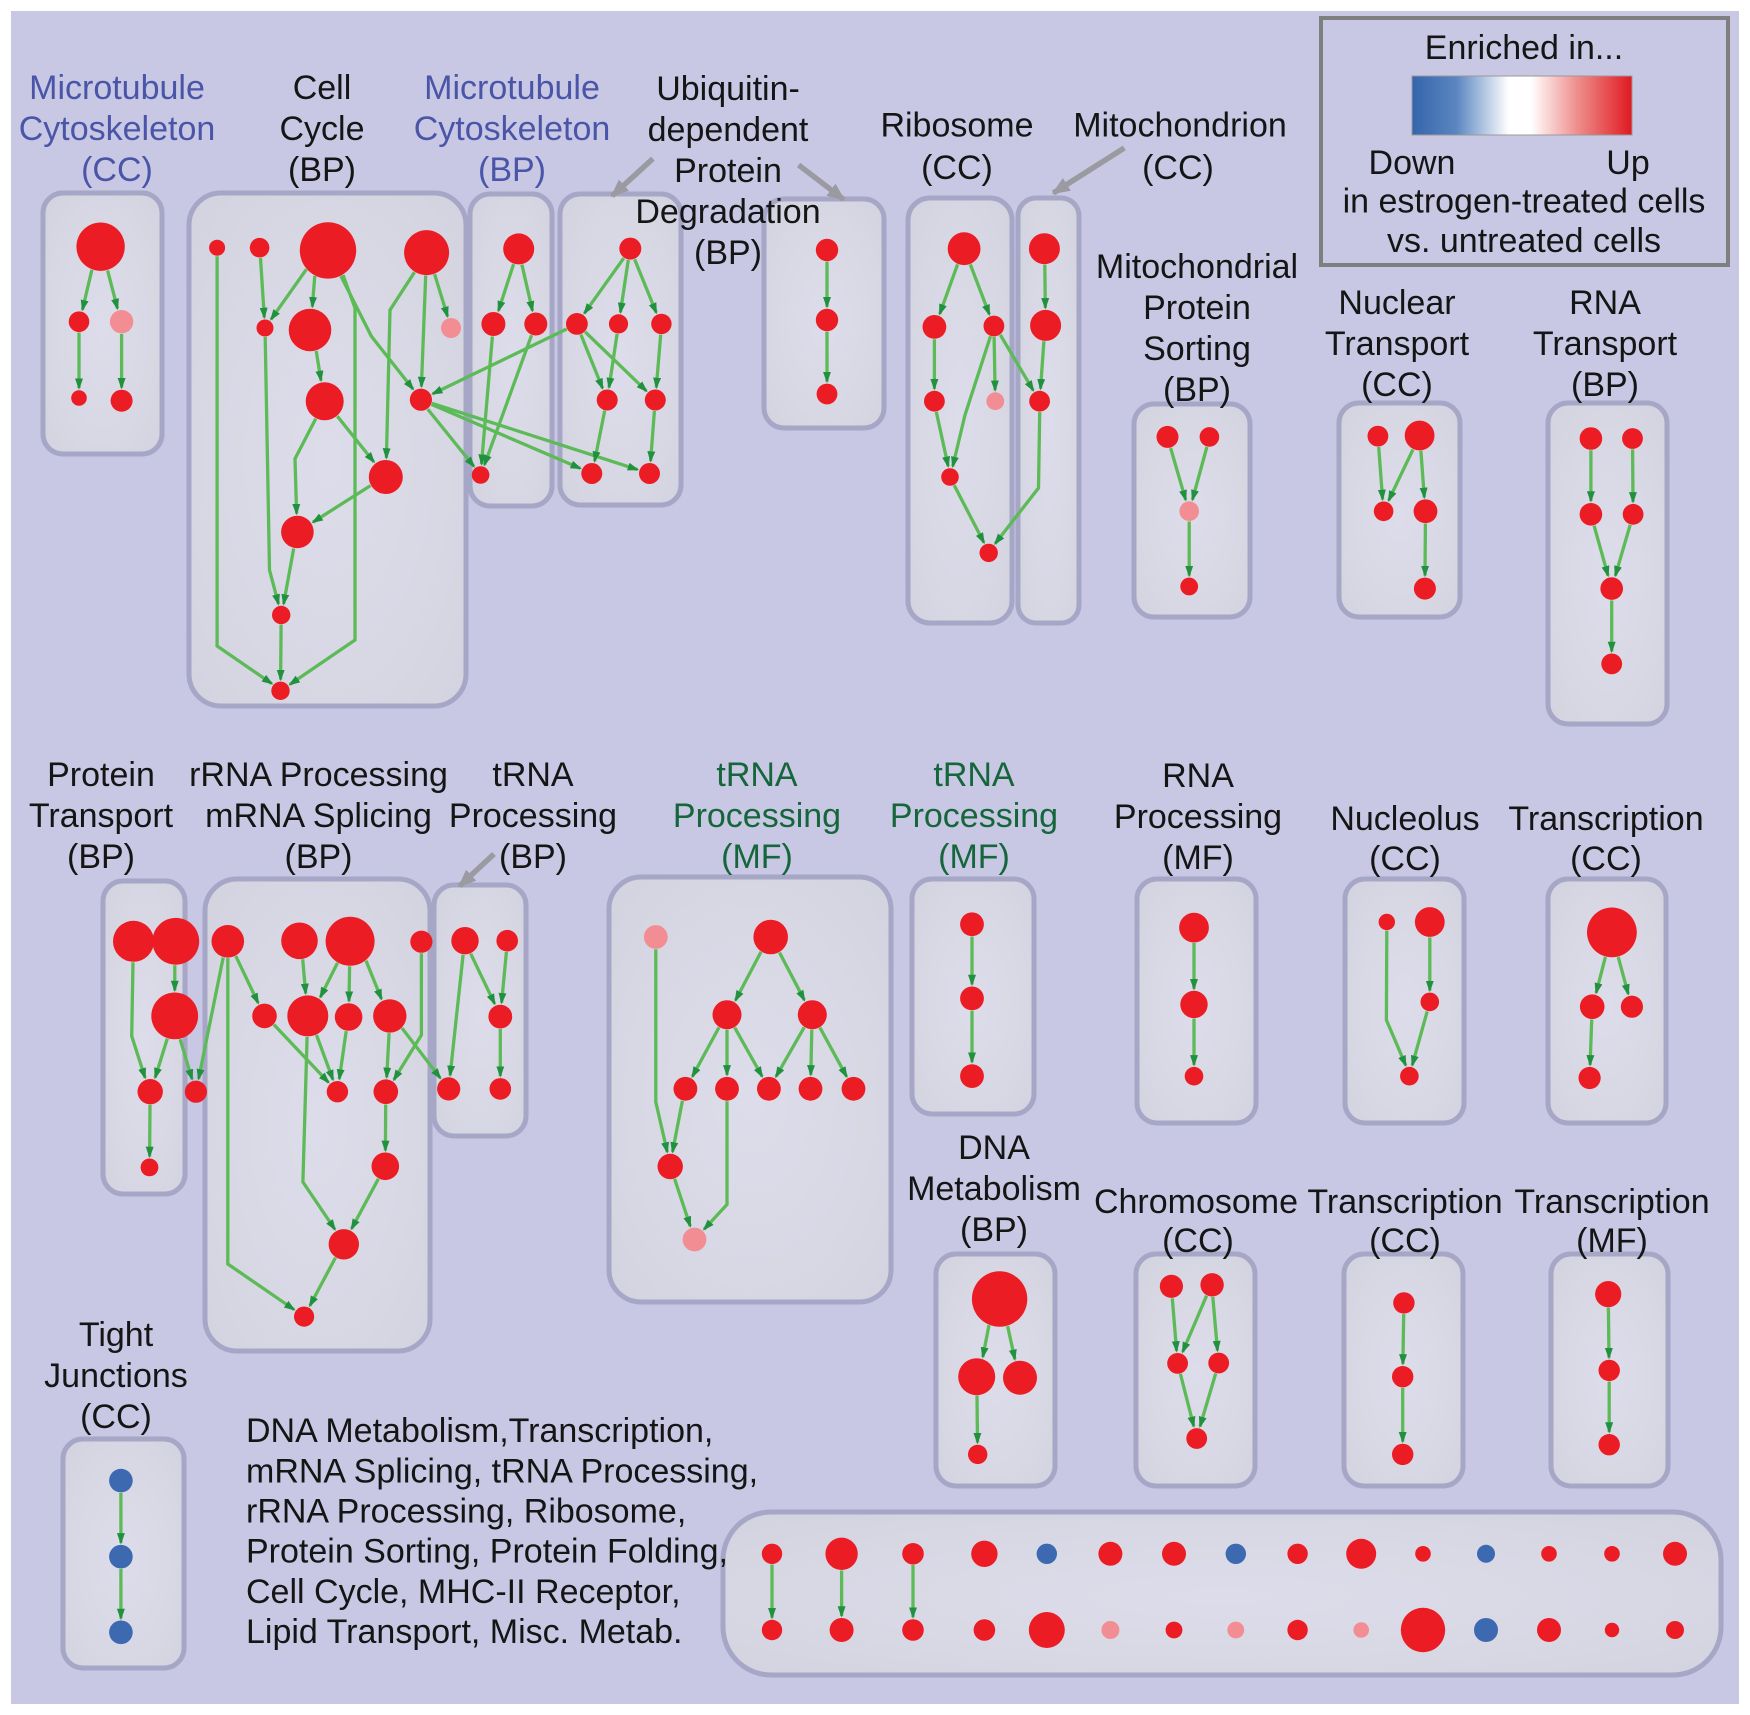  What do you see at coordinates (1196, 1202) in the screenshot?
I see `svg-text: Chromosome` at bounding box center [1196, 1202].